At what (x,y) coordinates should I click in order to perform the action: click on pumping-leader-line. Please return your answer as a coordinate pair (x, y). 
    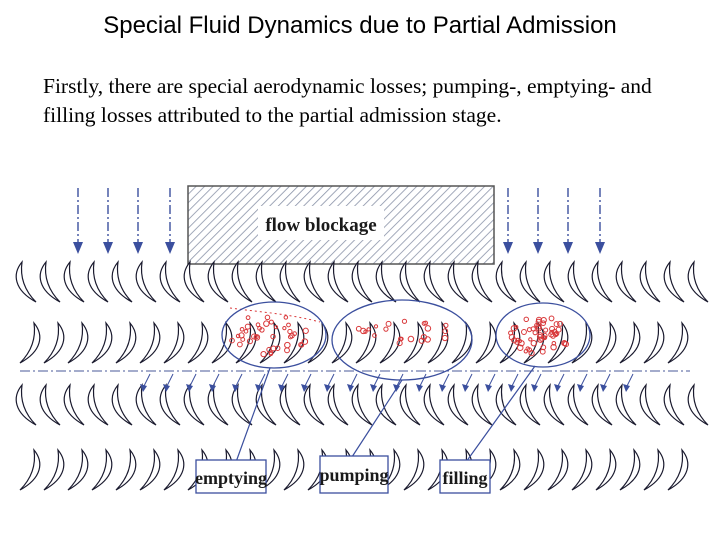
    Looking at the image, I should click on (376, 420).